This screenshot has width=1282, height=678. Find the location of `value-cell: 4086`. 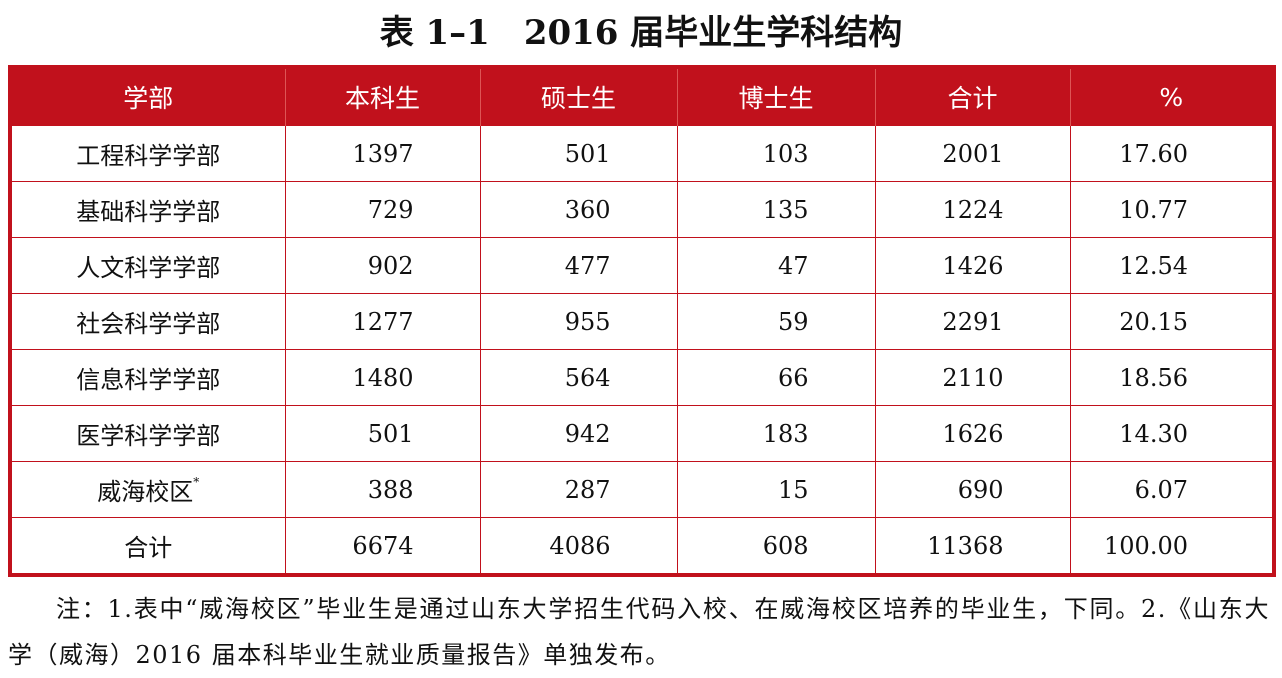

value-cell: 4086 is located at coordinates (578, 546).